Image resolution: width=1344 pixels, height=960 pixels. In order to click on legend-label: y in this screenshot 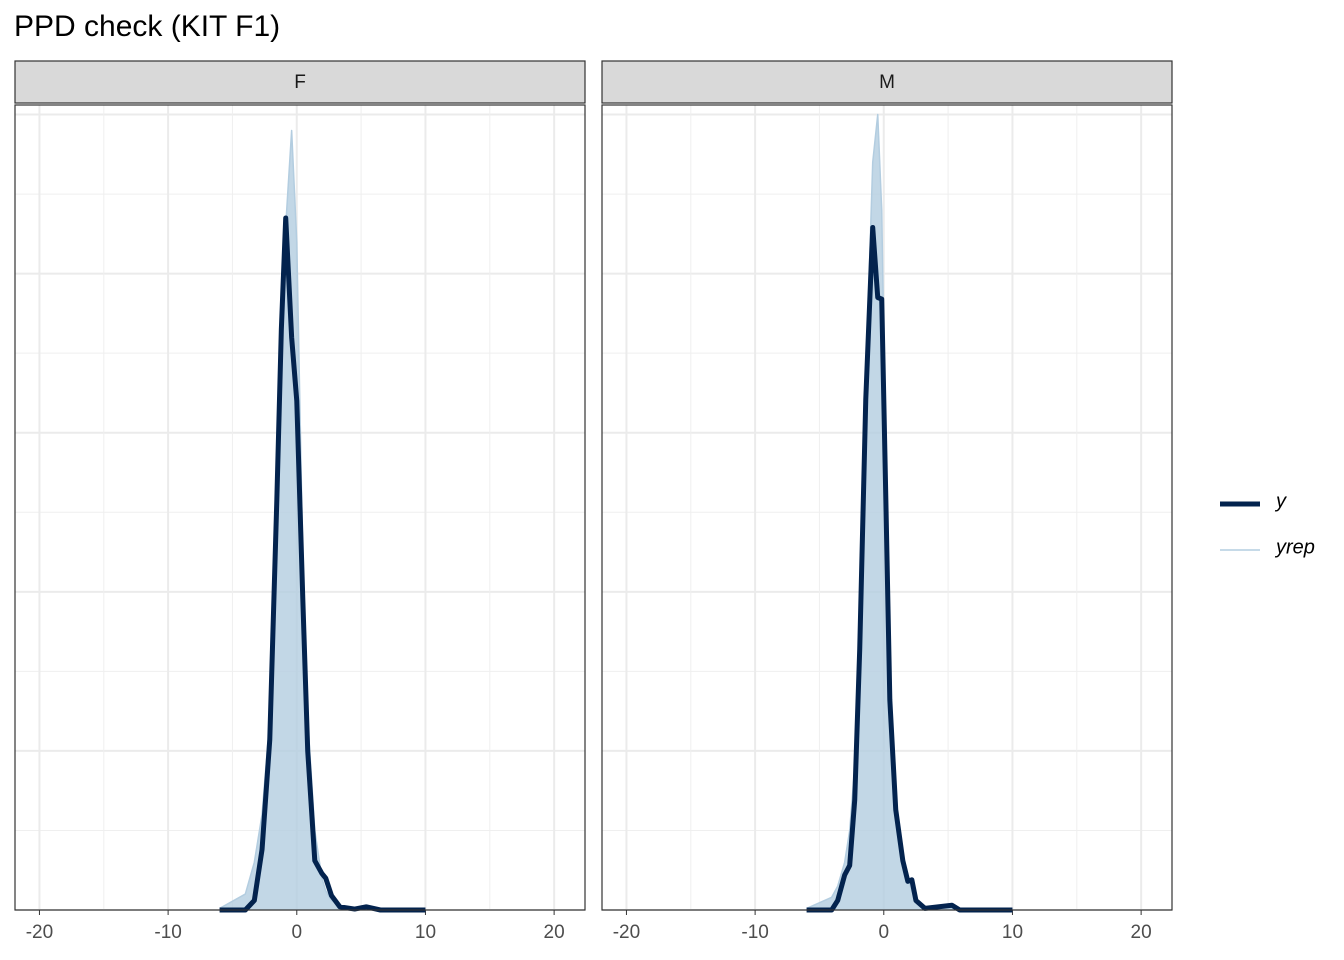, I will do `click(1280, 501)`.